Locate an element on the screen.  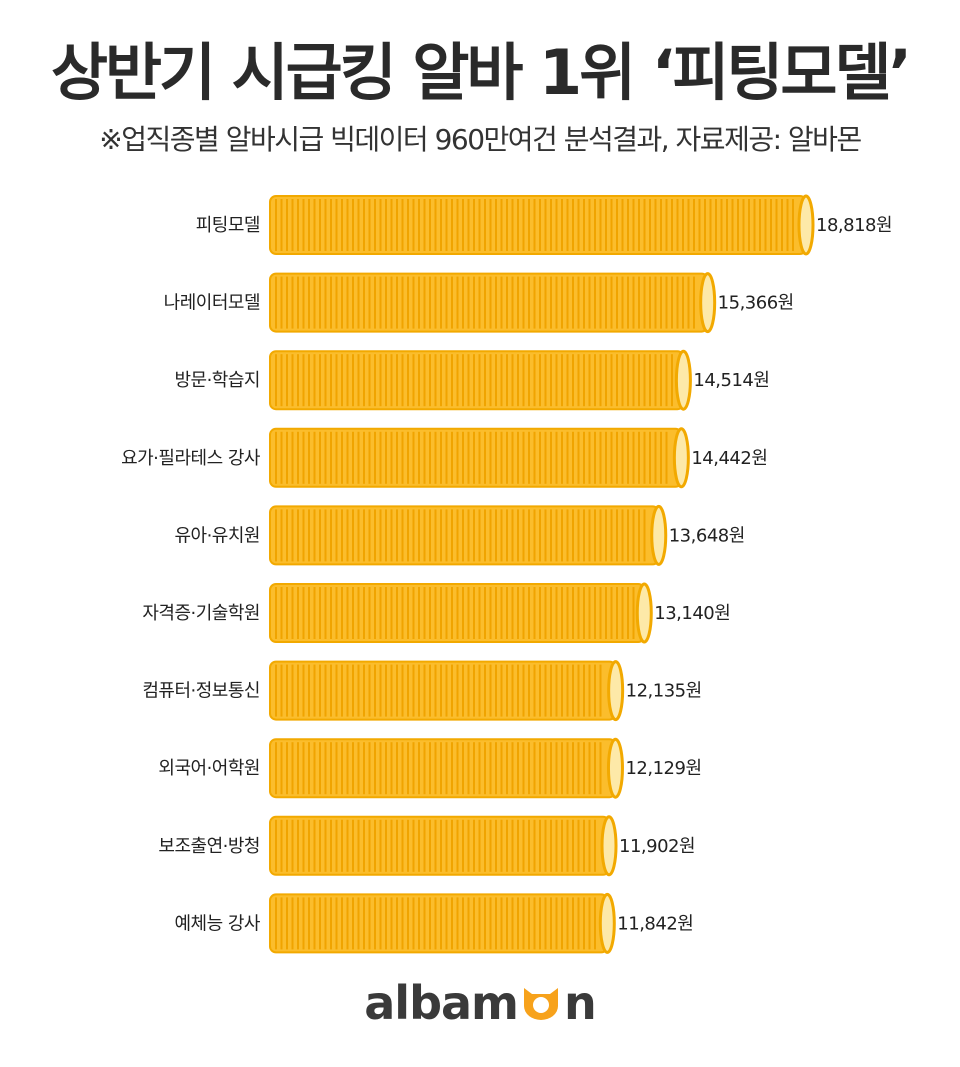
value-label: 14,442원 is located at coordinates (729, 458).